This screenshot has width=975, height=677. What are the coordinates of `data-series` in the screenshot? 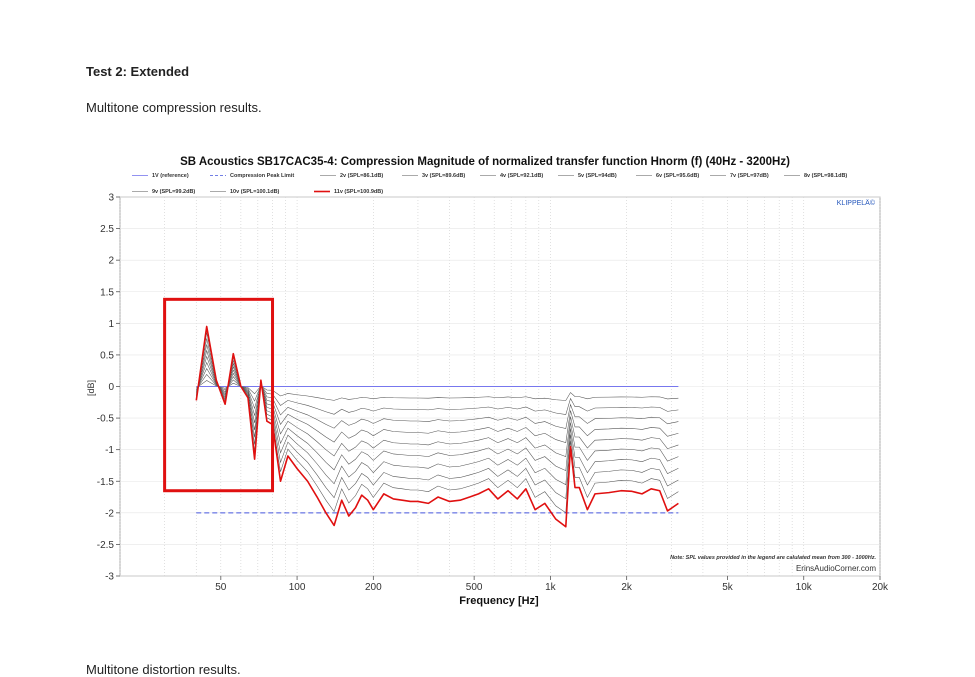 It's located at (437, 426).